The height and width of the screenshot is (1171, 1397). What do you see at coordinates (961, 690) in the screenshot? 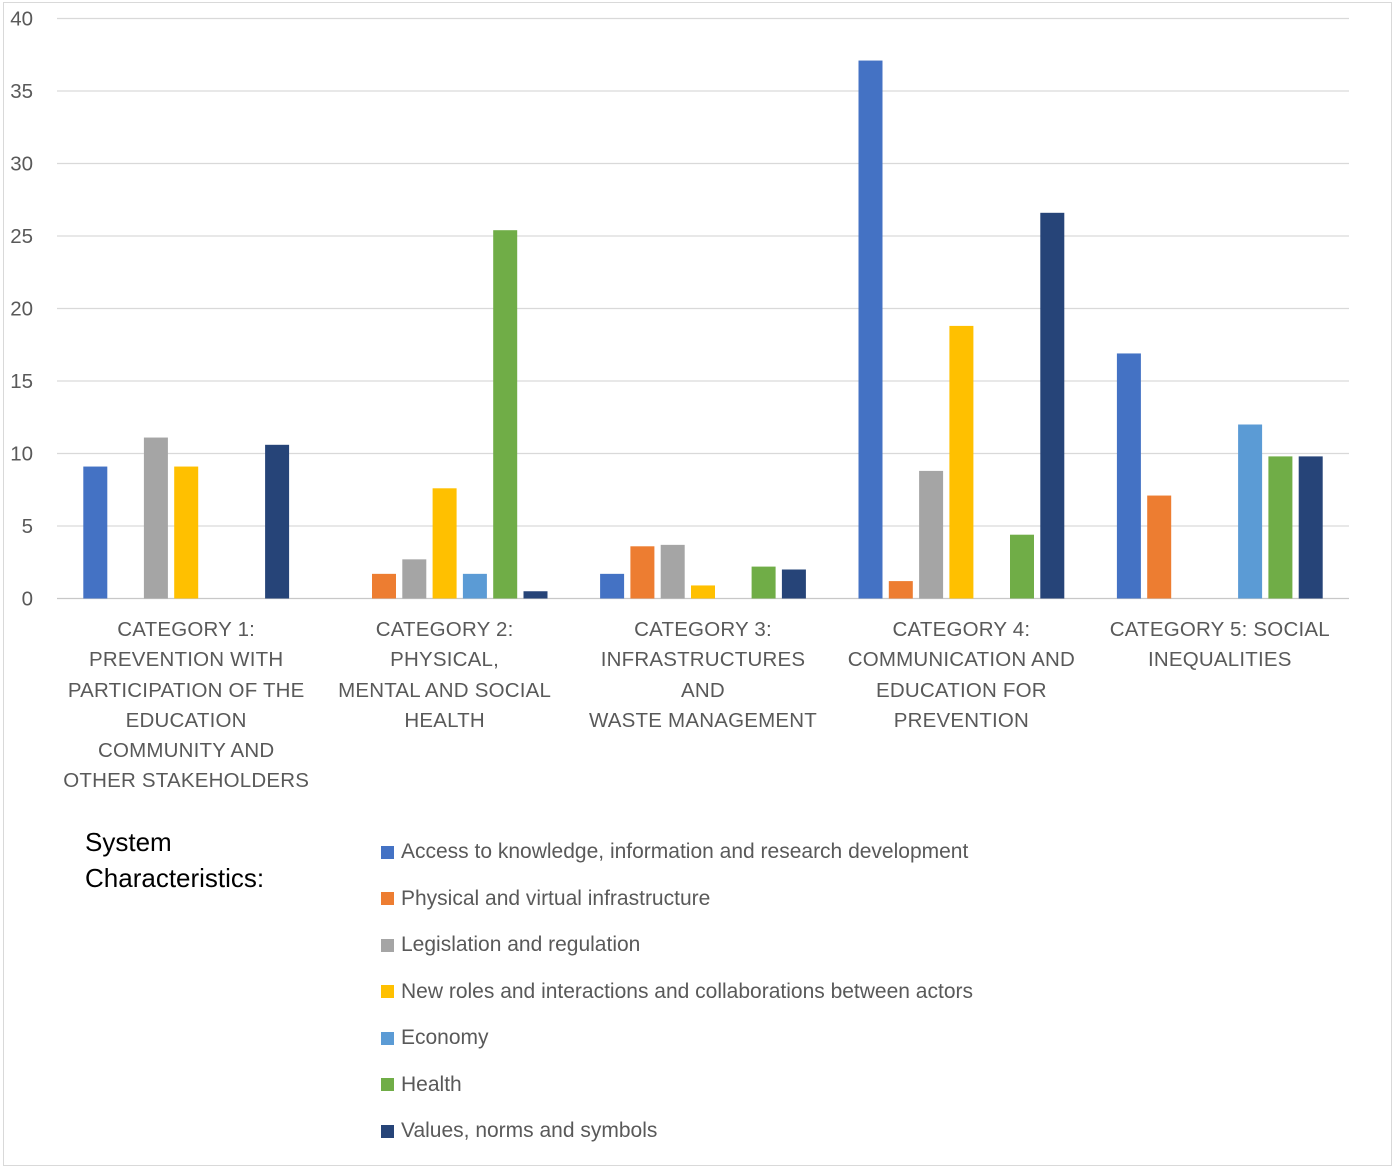
I see `x-tick-label-line: EDUCATION FOR` at bounding box center [961, 690].